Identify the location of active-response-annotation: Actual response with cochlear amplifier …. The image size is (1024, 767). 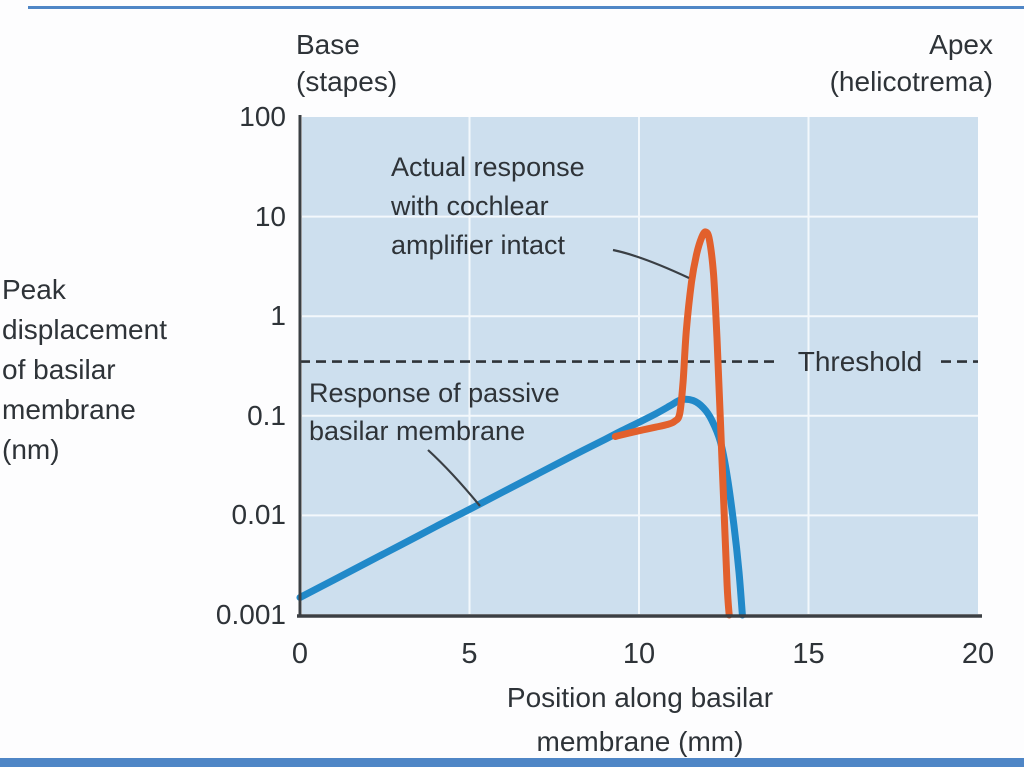
(488, 206).